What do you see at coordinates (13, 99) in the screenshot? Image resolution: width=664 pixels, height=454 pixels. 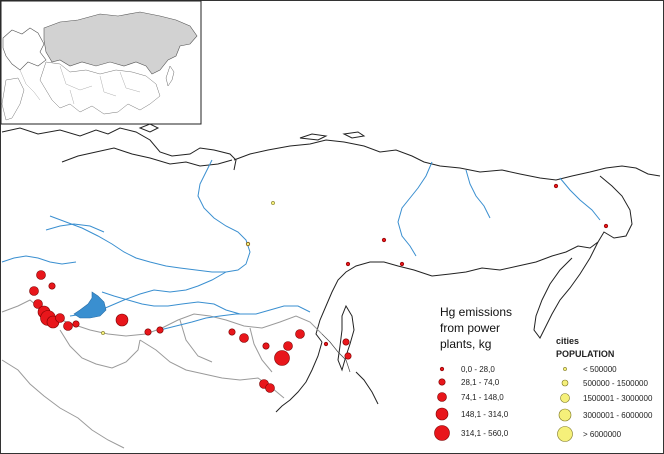 I see `inset-africa-outline` at bounding box center [13, 99].